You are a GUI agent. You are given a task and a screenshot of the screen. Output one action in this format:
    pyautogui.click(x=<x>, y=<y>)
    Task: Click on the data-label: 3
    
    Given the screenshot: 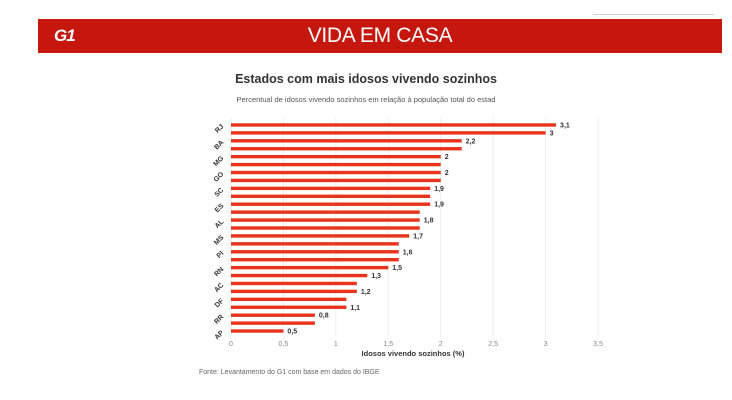 What is the action you would take?
    pyautogui.click(x=552, y=133)
    